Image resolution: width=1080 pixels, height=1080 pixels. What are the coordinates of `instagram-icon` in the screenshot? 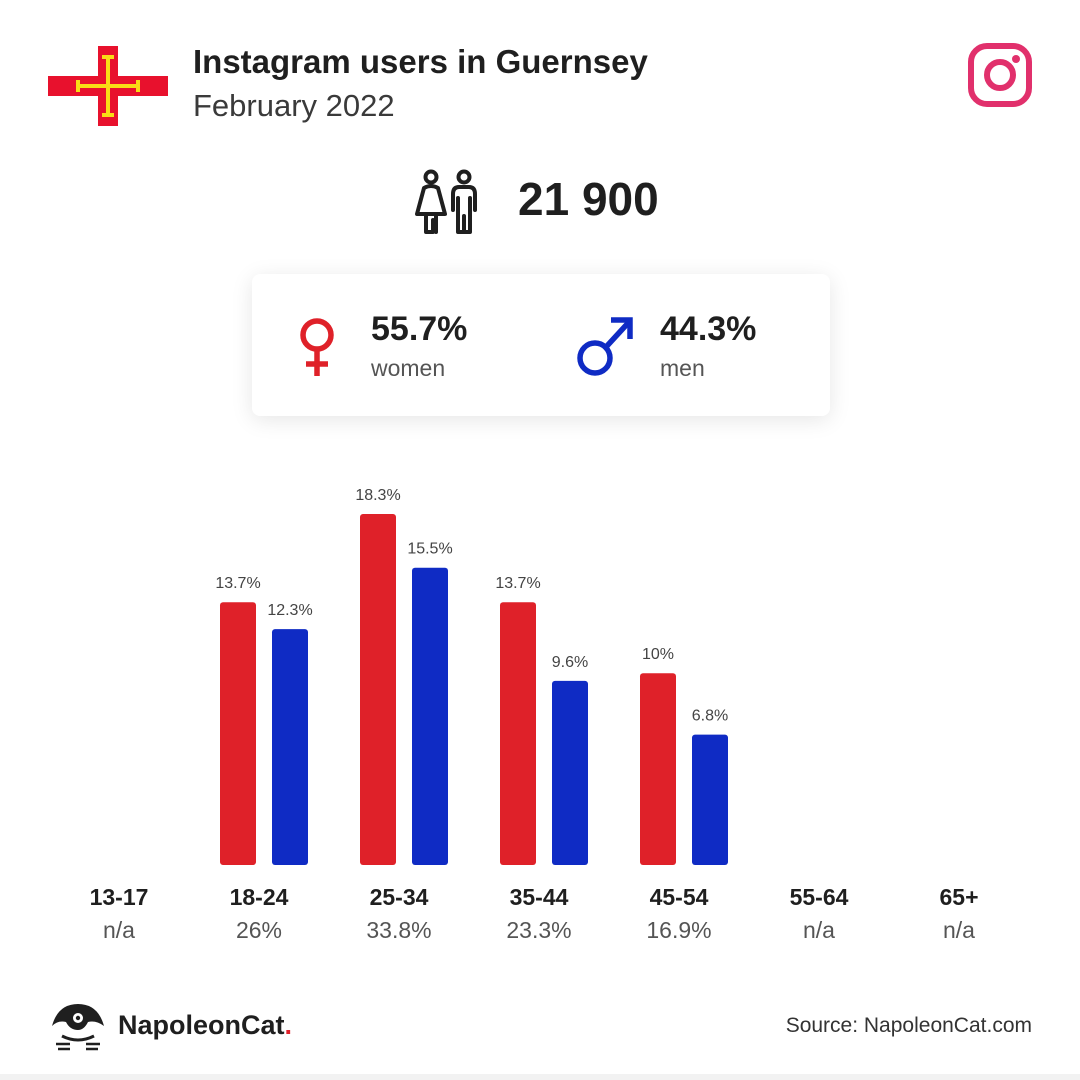 It's located at (1000, 75).